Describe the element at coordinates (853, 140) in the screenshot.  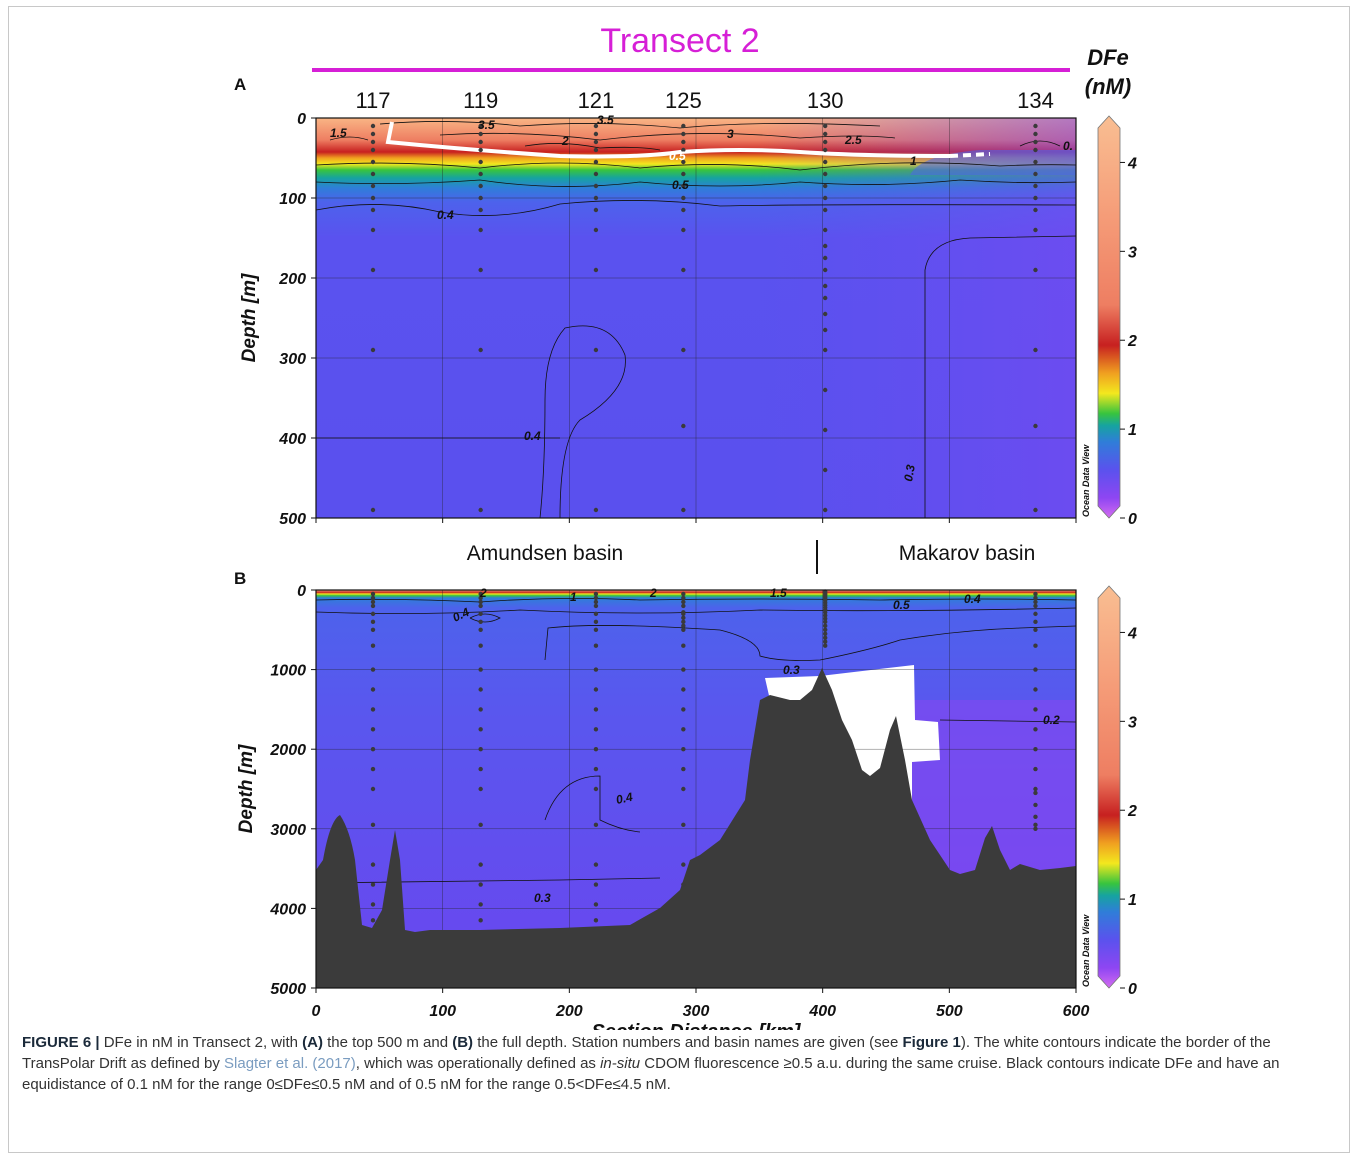
I see `contour-label: 2.5` at that location.